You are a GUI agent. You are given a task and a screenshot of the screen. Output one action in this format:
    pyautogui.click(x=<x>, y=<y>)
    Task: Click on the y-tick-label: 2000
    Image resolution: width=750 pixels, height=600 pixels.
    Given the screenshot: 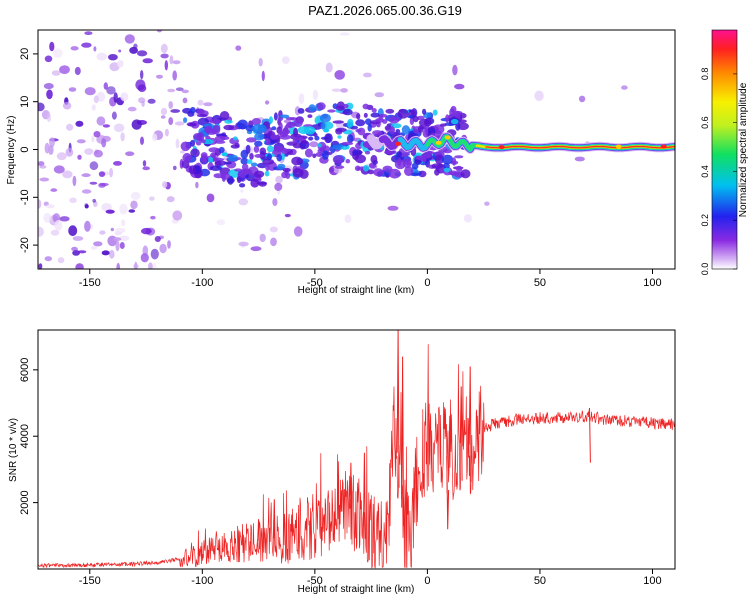 What is the action you would take?
    pyautogui.click(x=25, y=502)
    